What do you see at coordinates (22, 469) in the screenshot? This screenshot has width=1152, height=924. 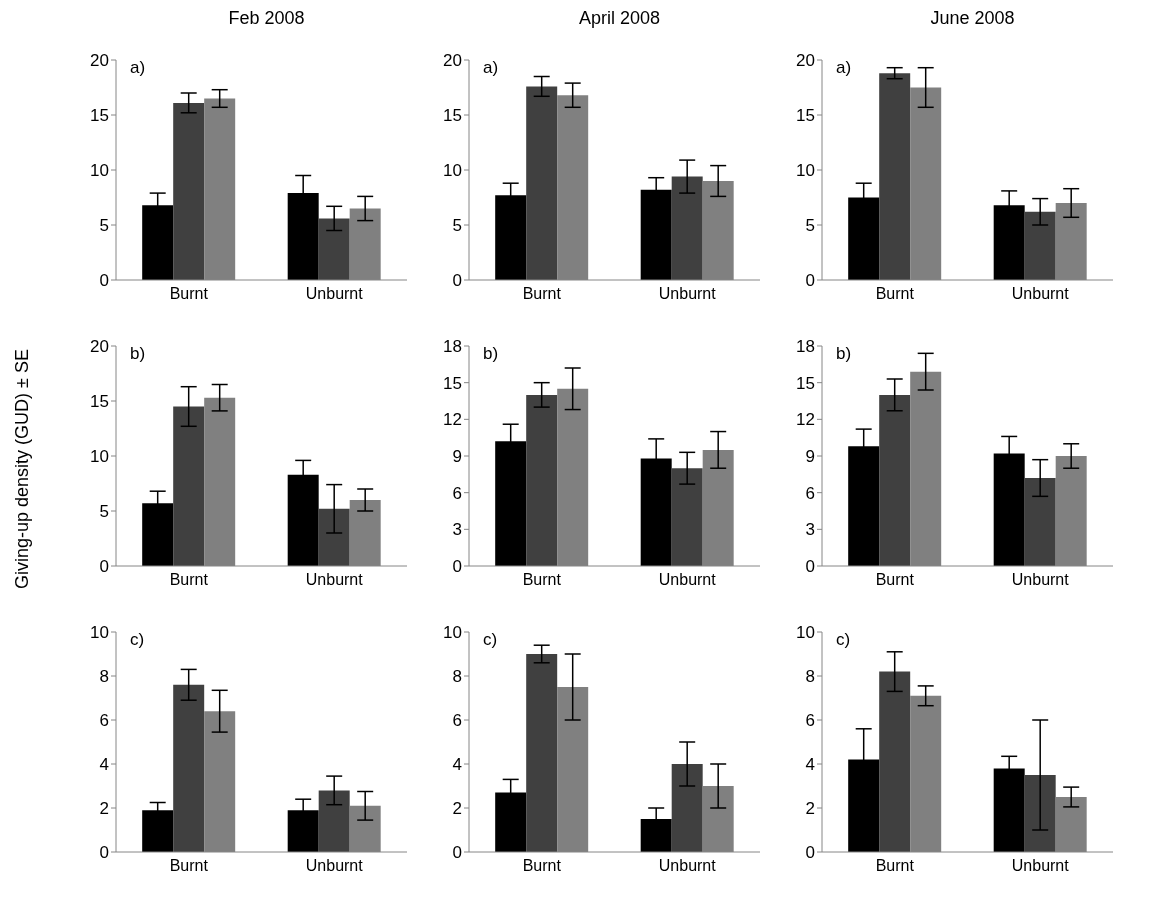 I see `y-axis-title: Giving-up density (GUD) ± SE` at bounding box center [22, 469].